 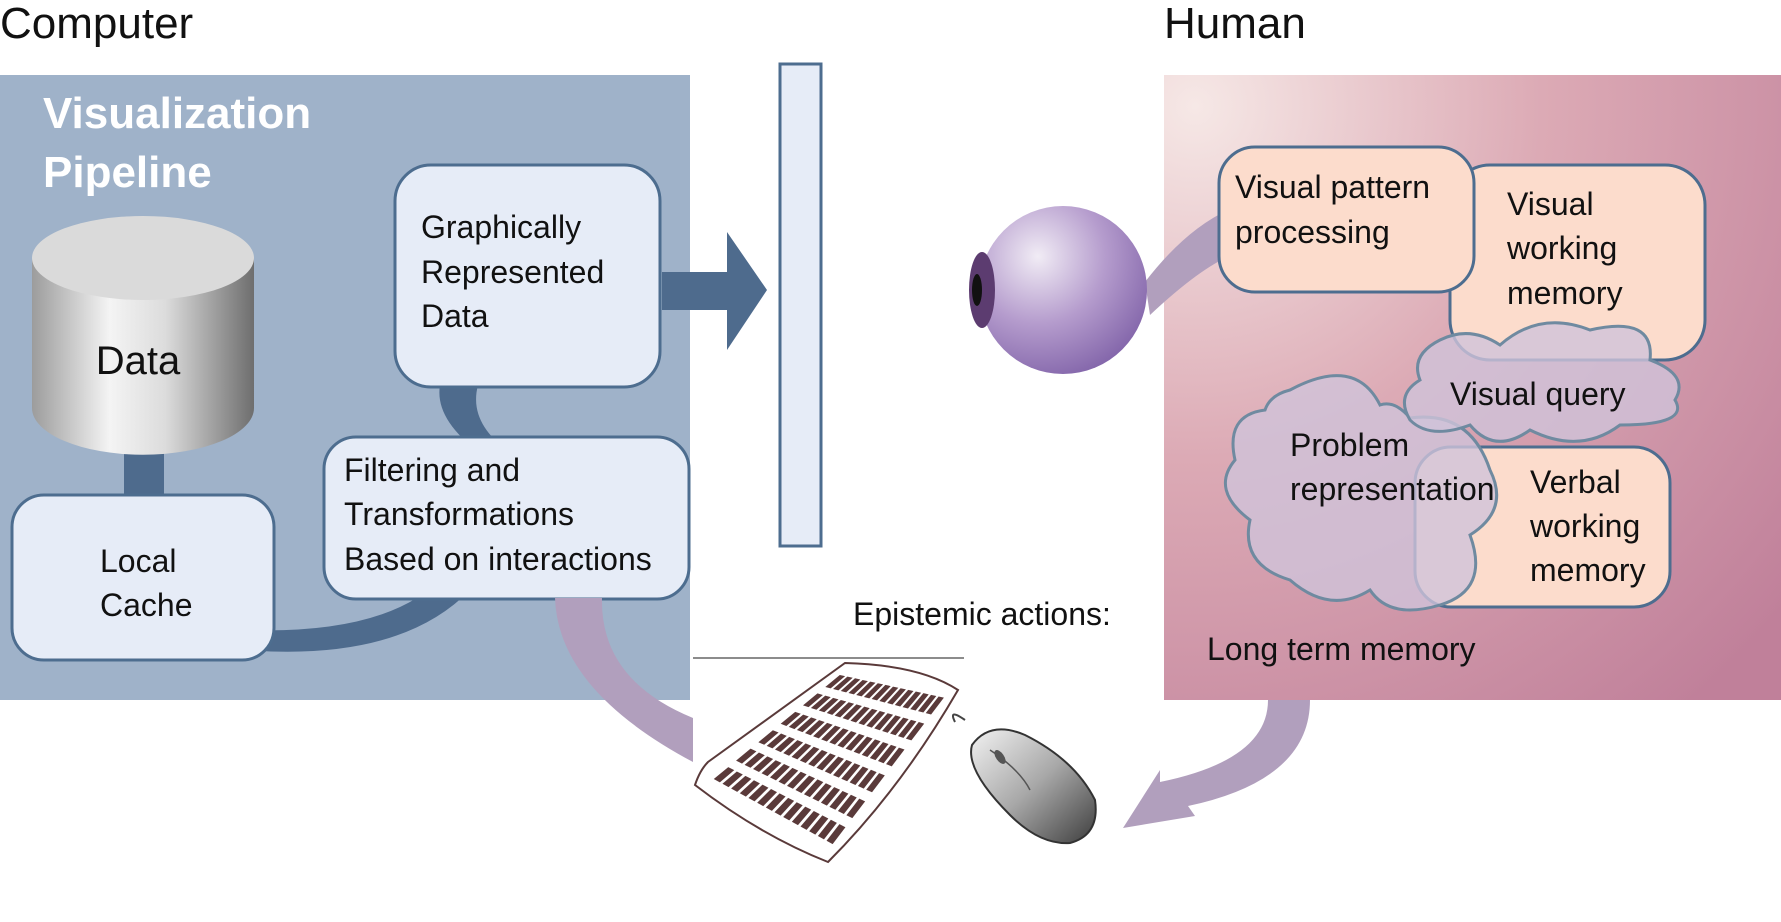 What do you see at coordinates (501, 227) in the screenshot?
I see `graphic-label-1: Graphically` at bounding box center [501, 227].